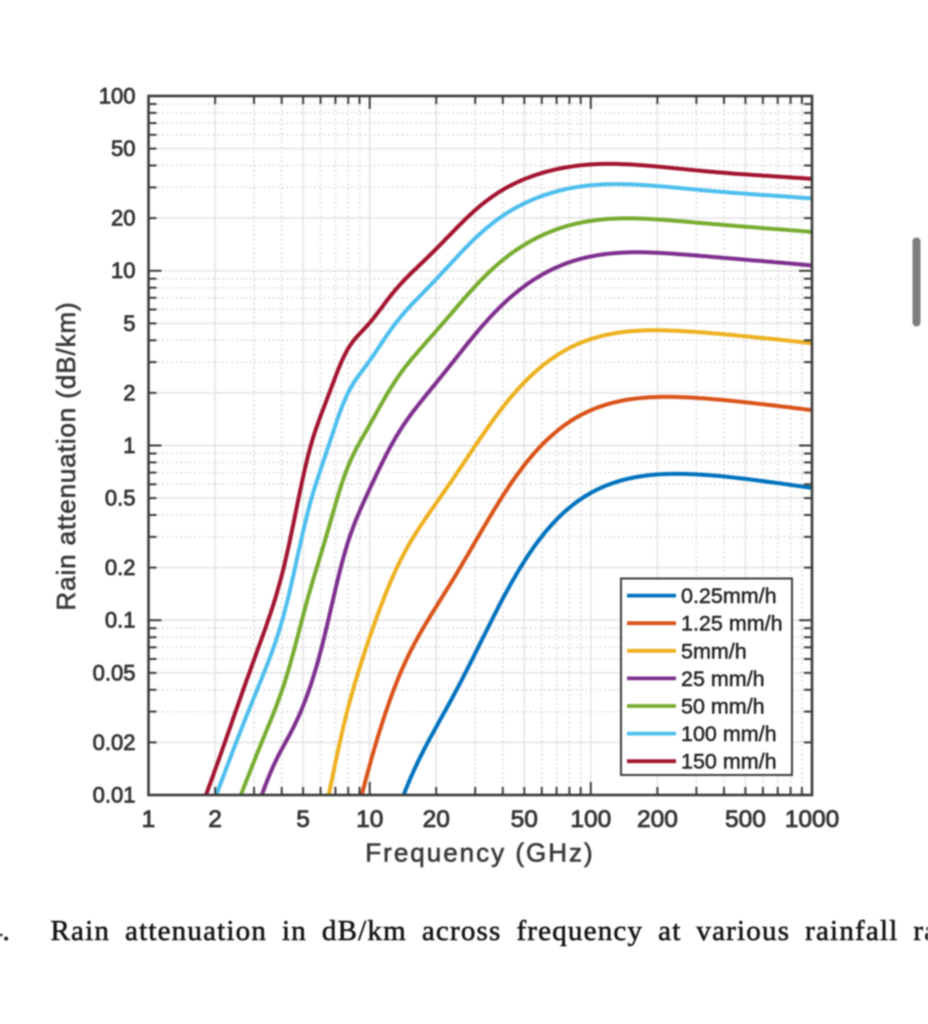 This screenshot has width=928, height=1024. Describe the element at coordinates (66, 455) in the screenshot. I see `svg-text: Rain attenuation (dB/km)` at that location.